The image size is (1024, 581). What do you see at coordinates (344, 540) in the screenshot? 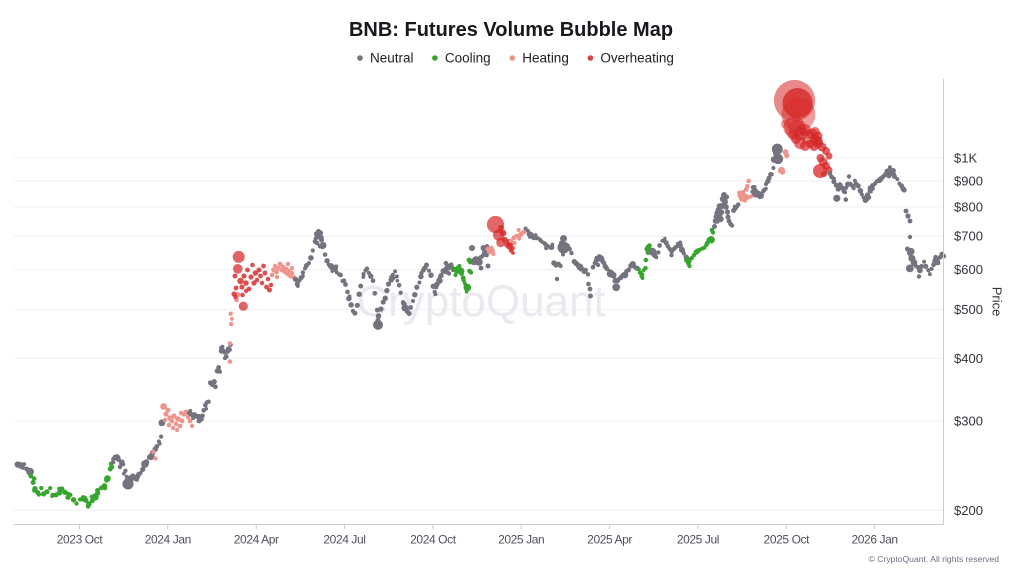
I see `svg-text: 2024 Jul` at bounding box center [344, 540].